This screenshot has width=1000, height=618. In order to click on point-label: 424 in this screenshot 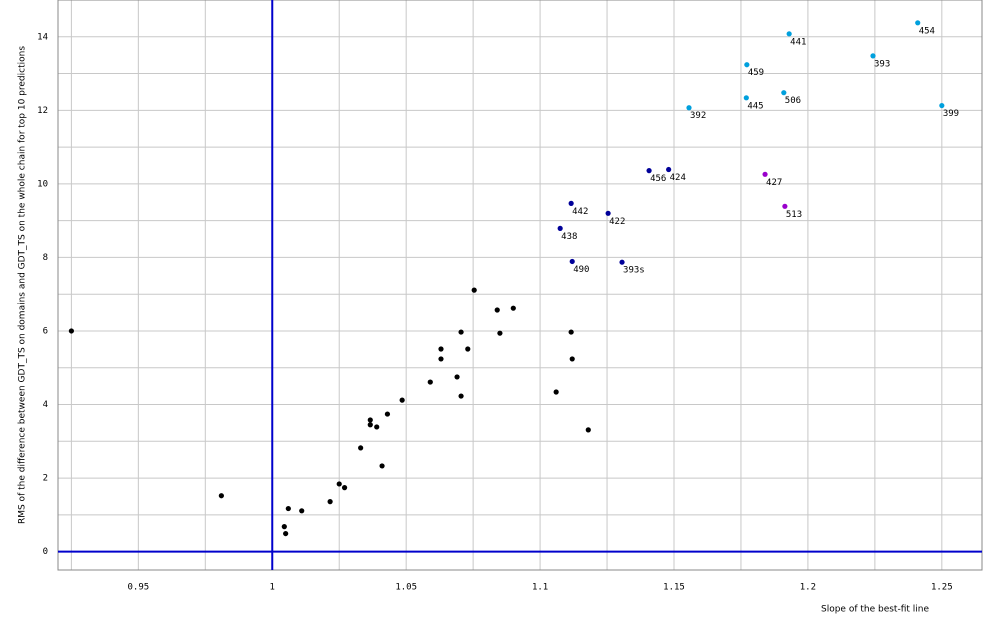, I will do `click(678, 178)`.